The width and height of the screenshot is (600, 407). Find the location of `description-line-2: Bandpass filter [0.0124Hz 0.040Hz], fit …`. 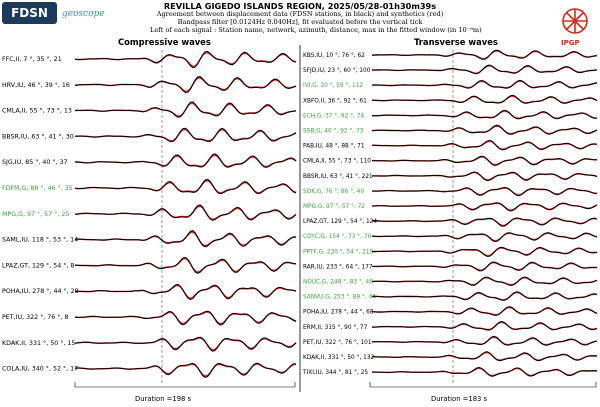

description-line-2: Bandpass filter [0.0124Hz 0.040Hz], fit … is located at coordinates (300, 22).